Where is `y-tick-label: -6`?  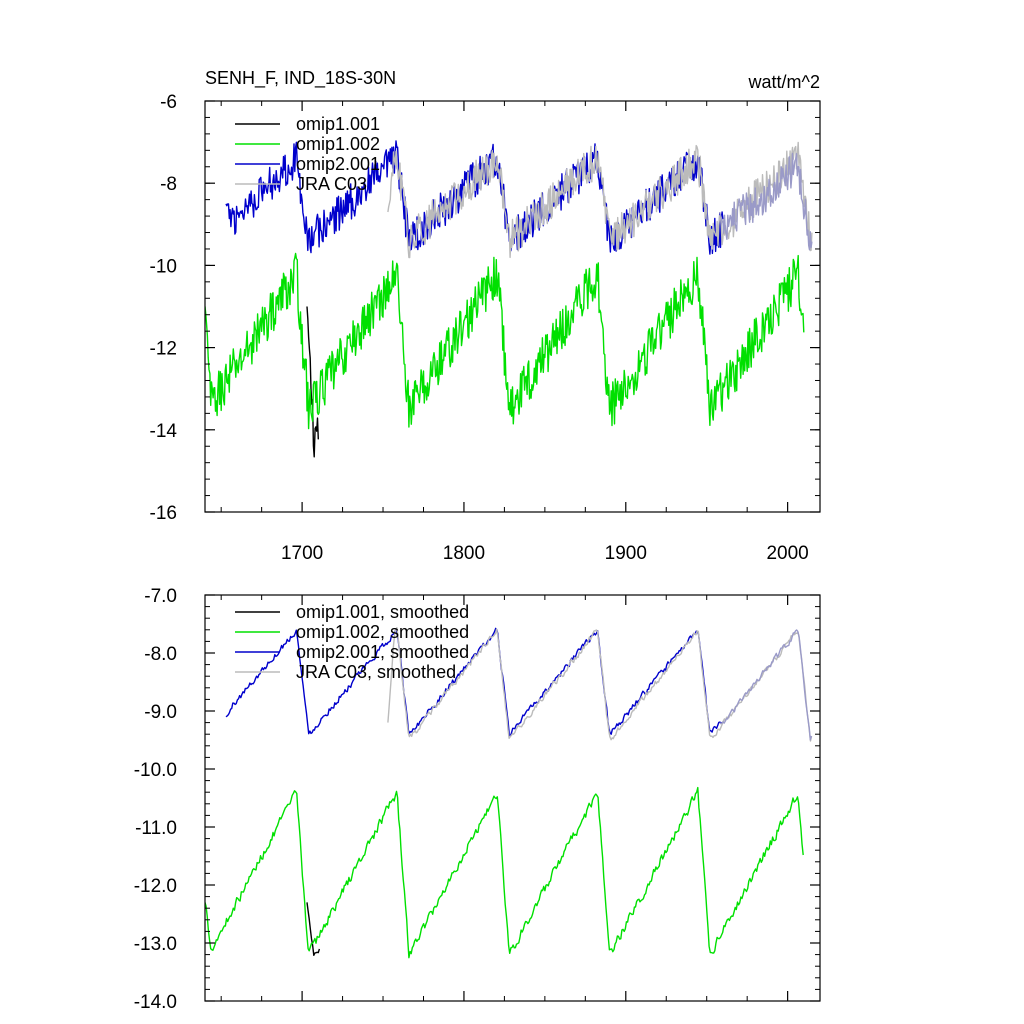
y-tick-label: -6 is located at coordinates (168, 102).